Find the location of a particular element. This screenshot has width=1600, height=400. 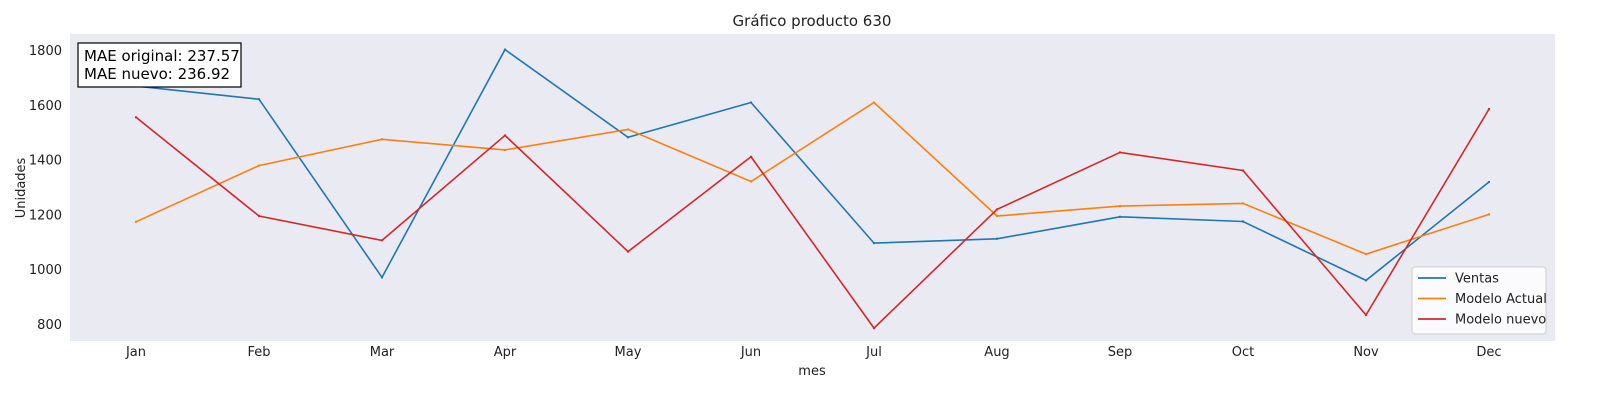

annotation-box is located at coordinates (159, 65).